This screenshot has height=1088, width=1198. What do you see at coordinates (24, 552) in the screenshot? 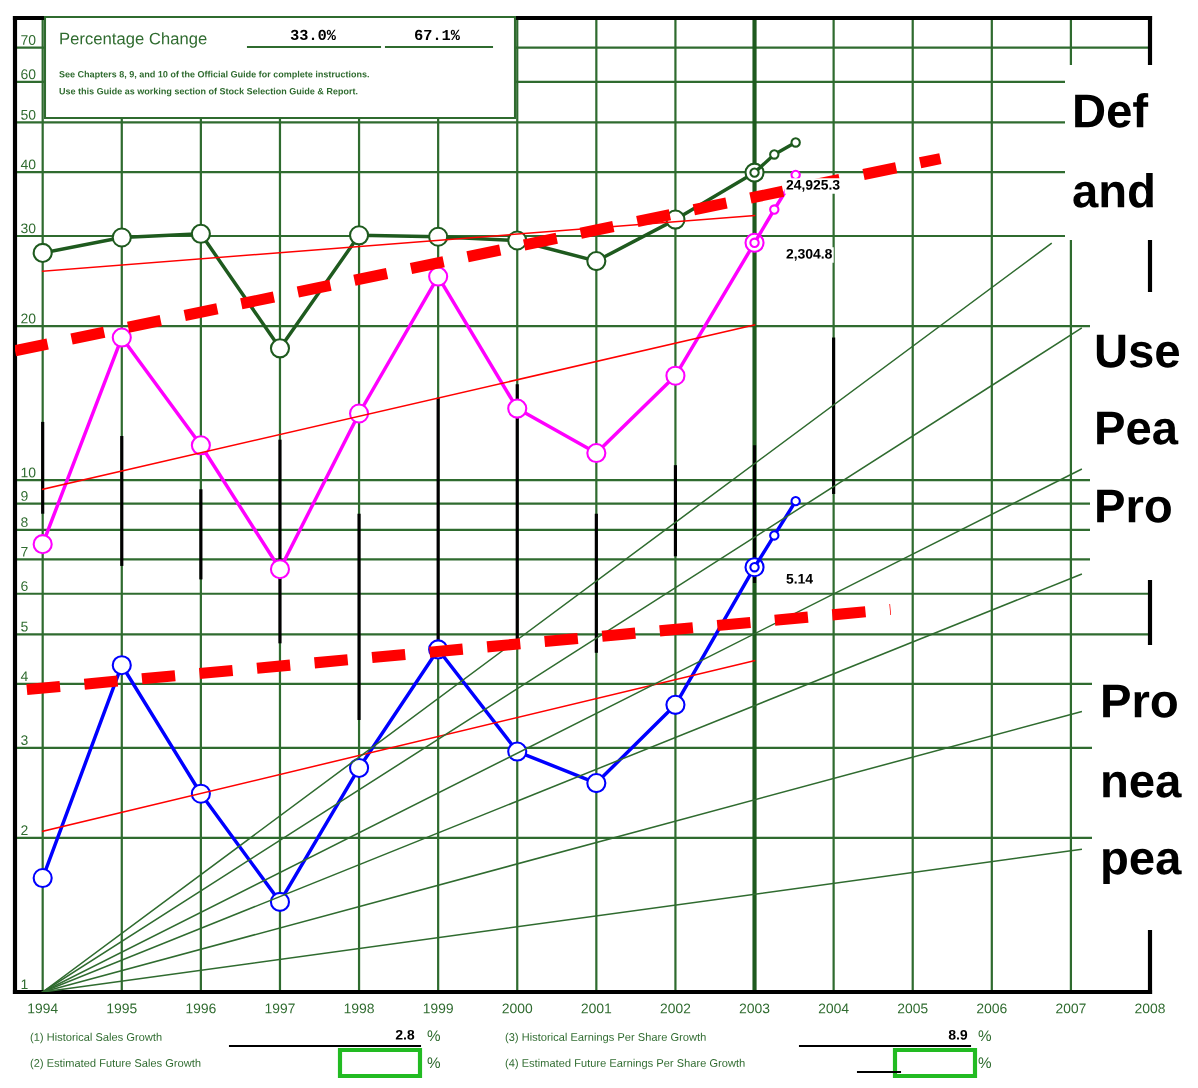
I see `y-tick-label: 7` at bounding box center [24, 552].